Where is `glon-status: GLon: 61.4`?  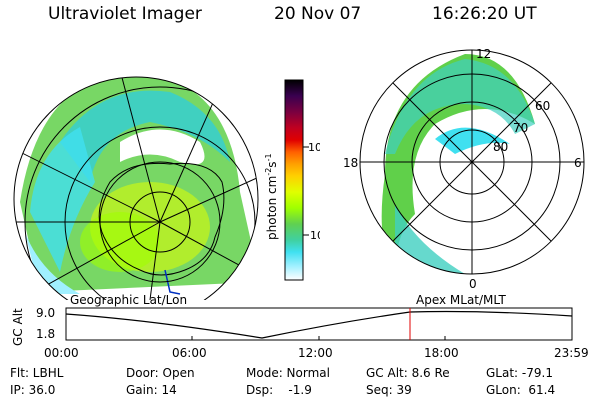
glon-status: GLon: 61.4 is located at coordinates (521, 390).